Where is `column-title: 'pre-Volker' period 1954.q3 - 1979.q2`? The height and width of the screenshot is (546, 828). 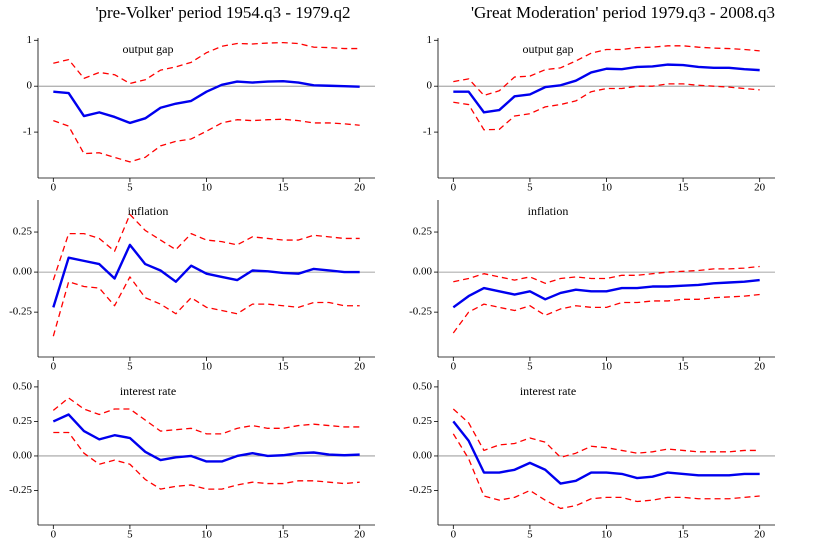
column-title: 'pre-Volker' period 1954.q3 - 1979.q2 is located at coordinates (222, 12).